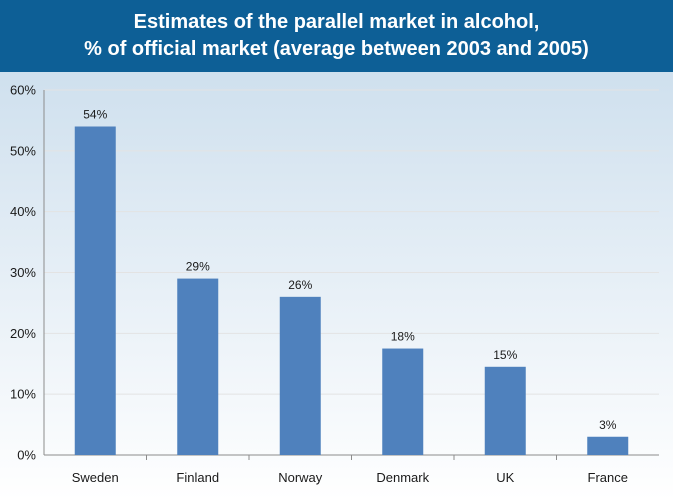 This screenshot has width=673, height=500. I want to click on y-tick-label: 10%, so click(23, 394).